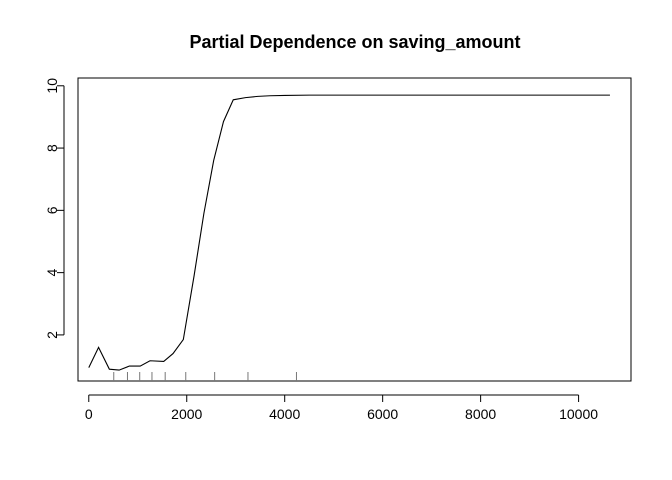 The height and width of the screenshot is (480, 672). Describe the element at coordinates (480, 414) in the screenshot. I see `x-tick-label: 8000` at that location.